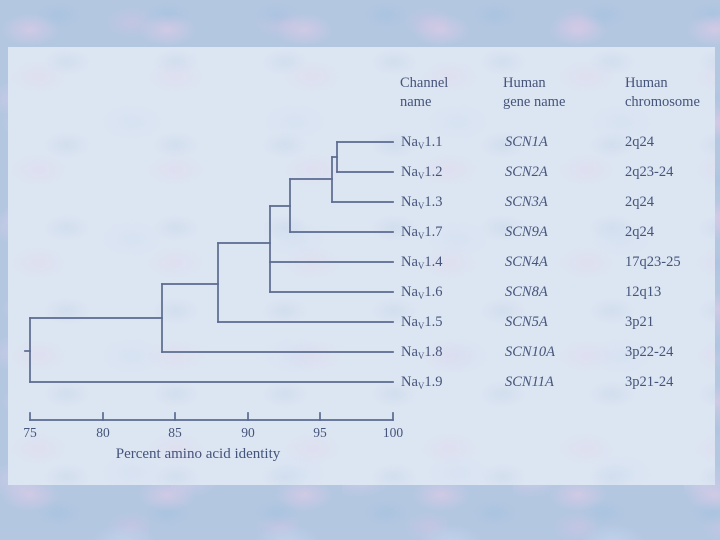 This screenshot has width=720, height=540. I want to click on header-line: chromosome, so click(662, 102).